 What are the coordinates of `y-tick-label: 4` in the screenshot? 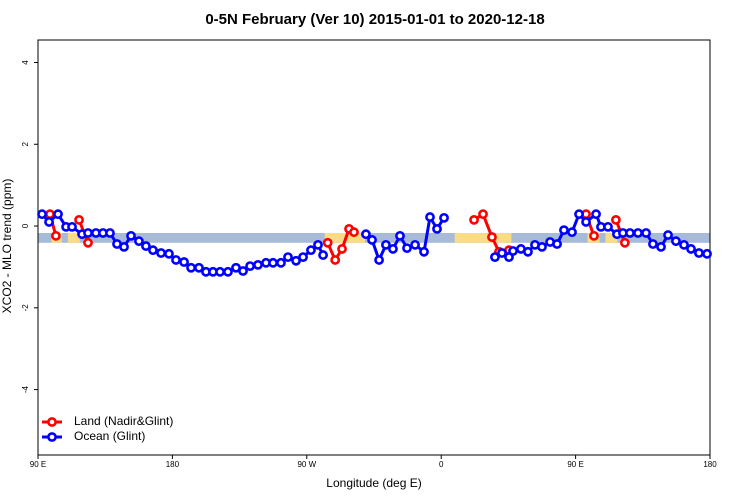 It's located at (25, 62).